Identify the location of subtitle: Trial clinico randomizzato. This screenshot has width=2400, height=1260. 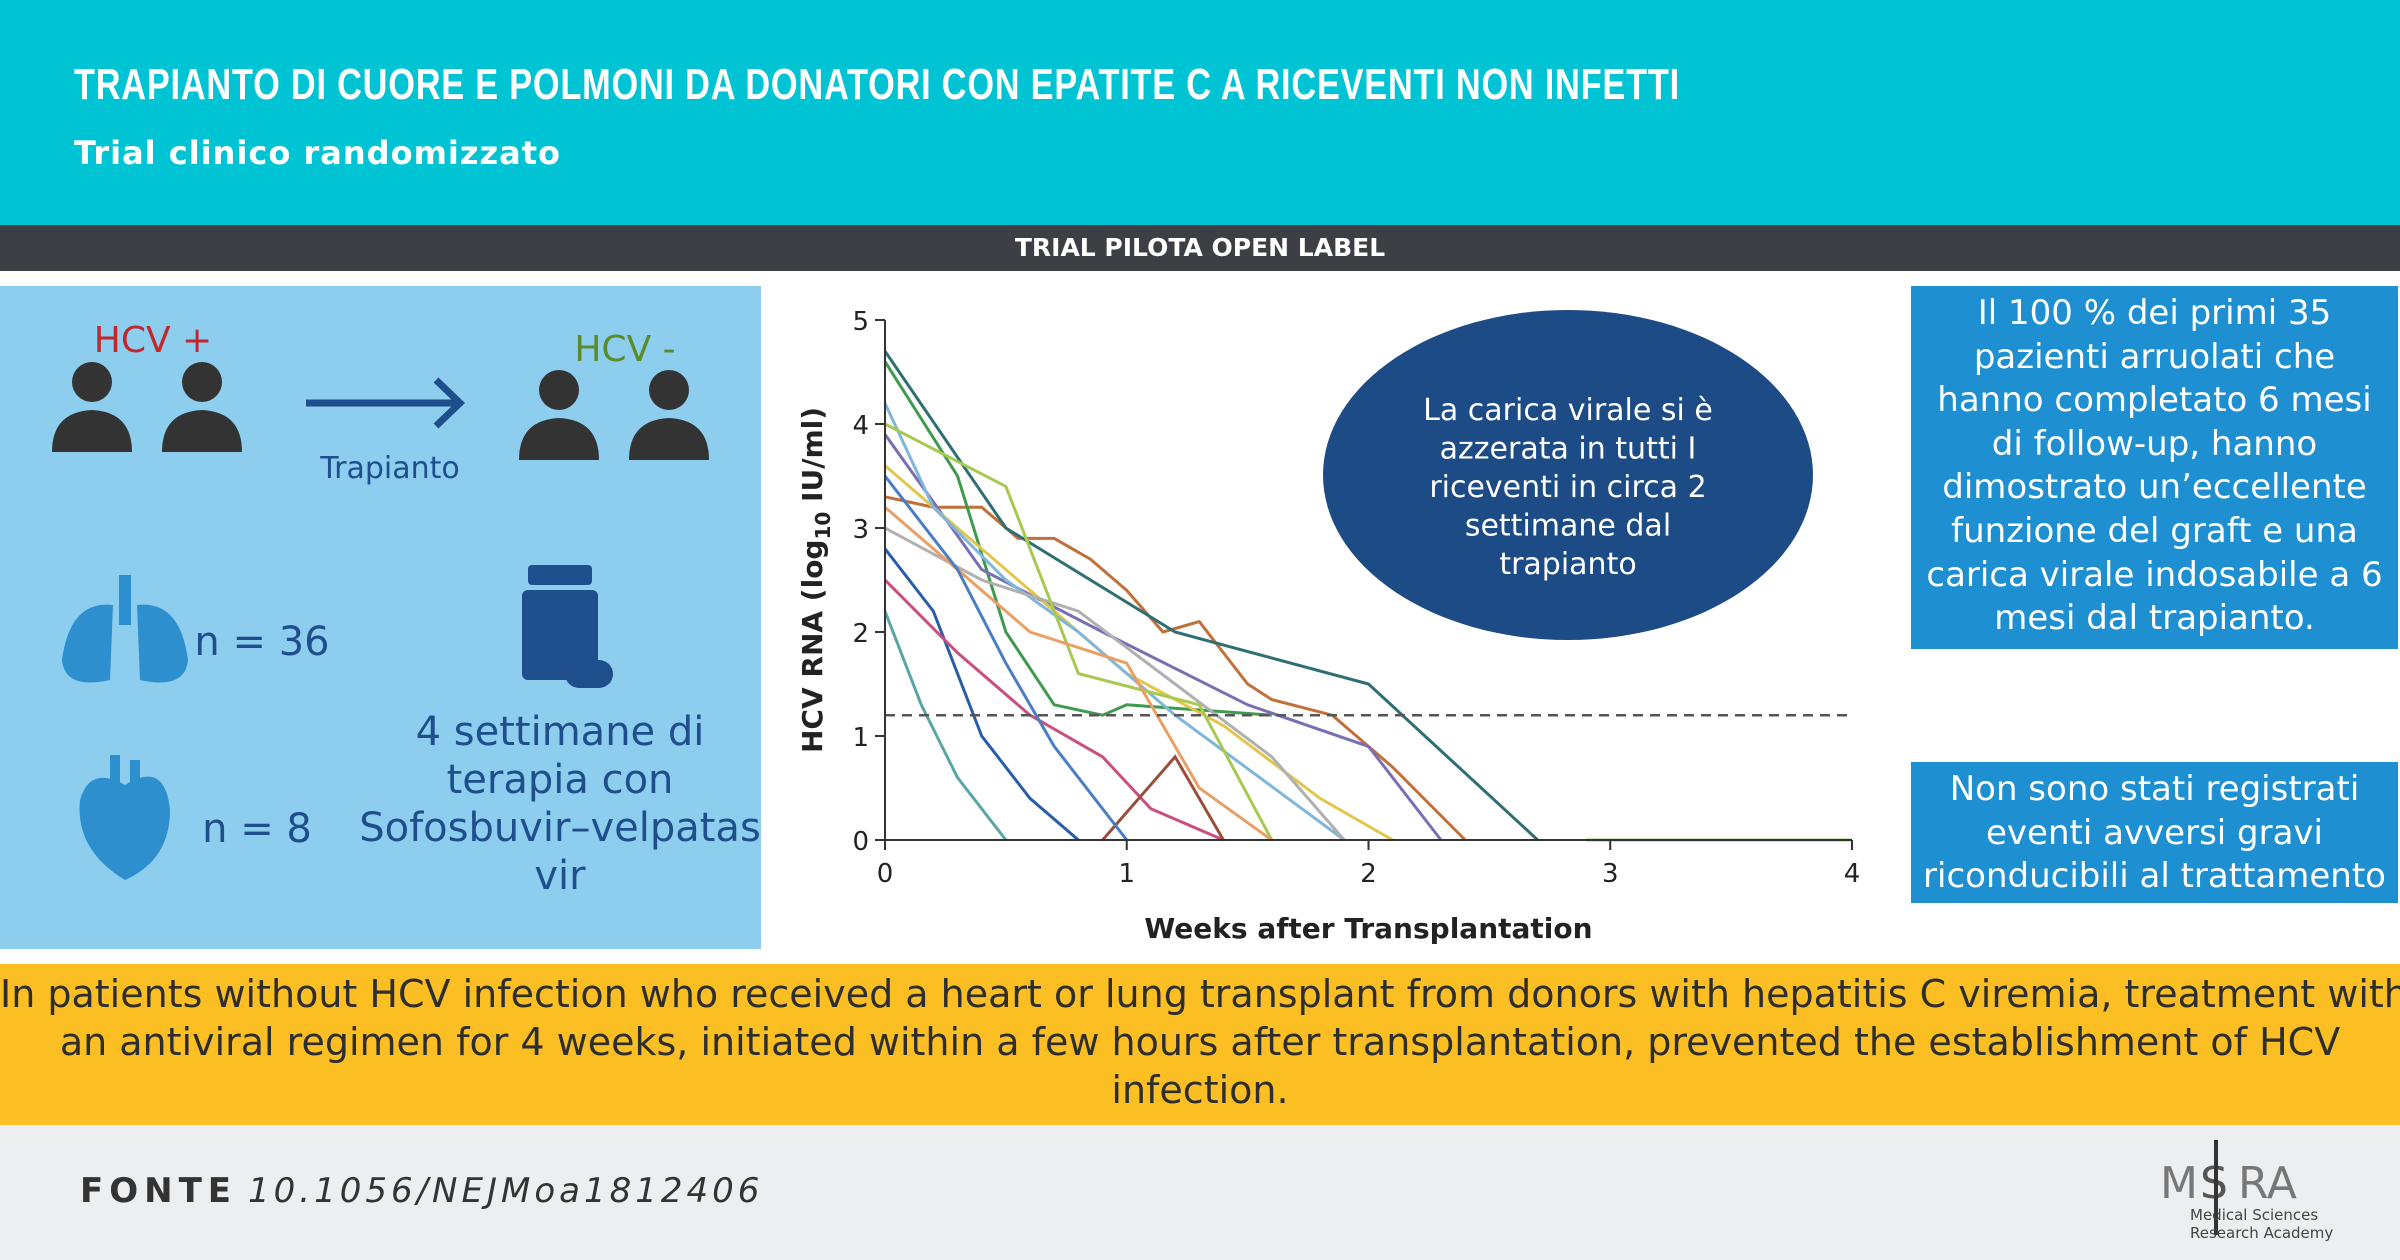
(317, 153).